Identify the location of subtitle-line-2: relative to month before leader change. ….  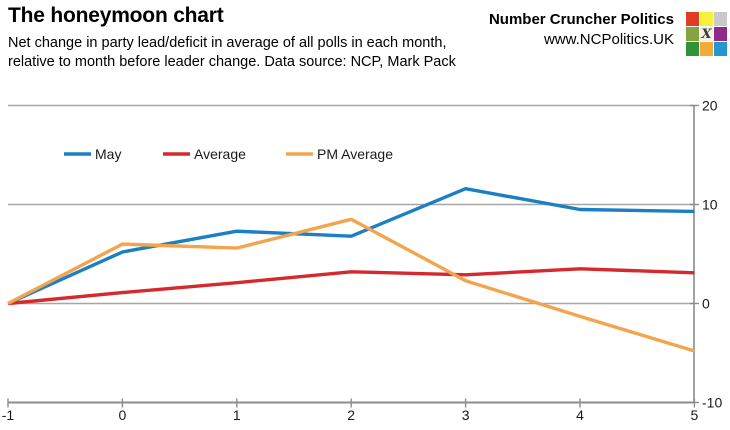
(232, 62).